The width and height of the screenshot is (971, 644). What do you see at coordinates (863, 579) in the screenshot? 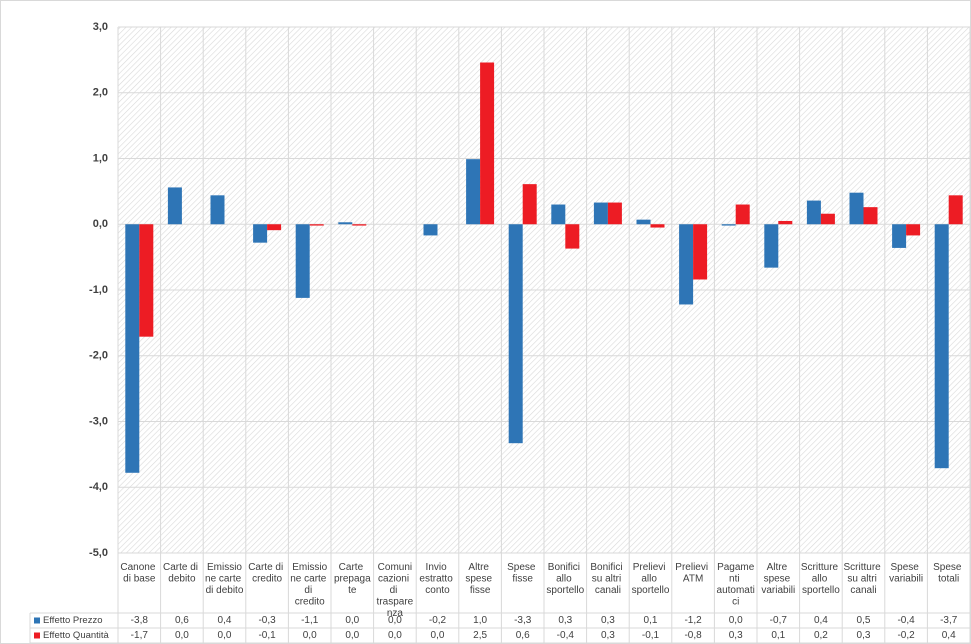
I see `x-tick-label: Scritture su altri canali` at bounding box center [863, 579].